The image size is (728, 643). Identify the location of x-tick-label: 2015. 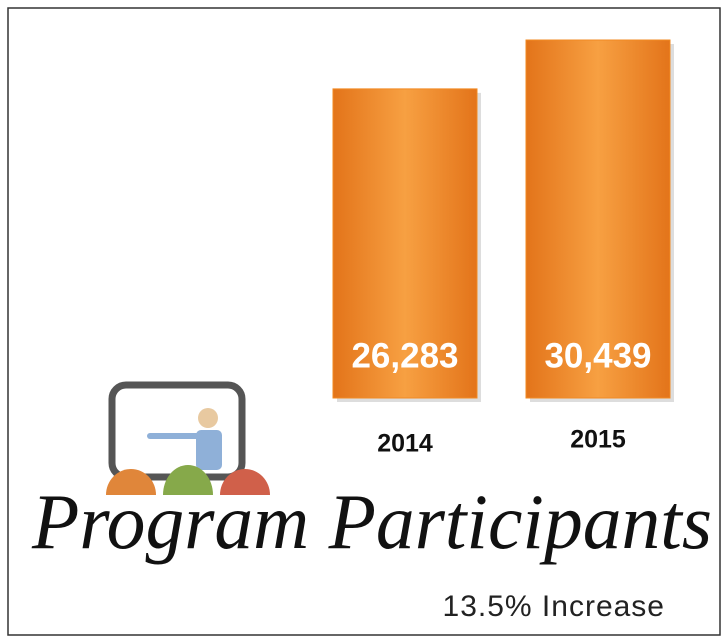
(598, 440).